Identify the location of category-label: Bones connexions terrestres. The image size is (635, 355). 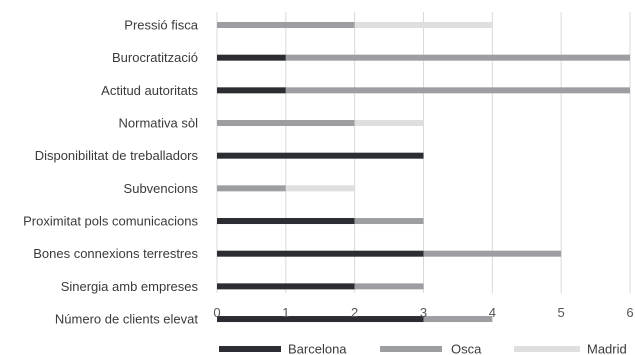
(115, 253).